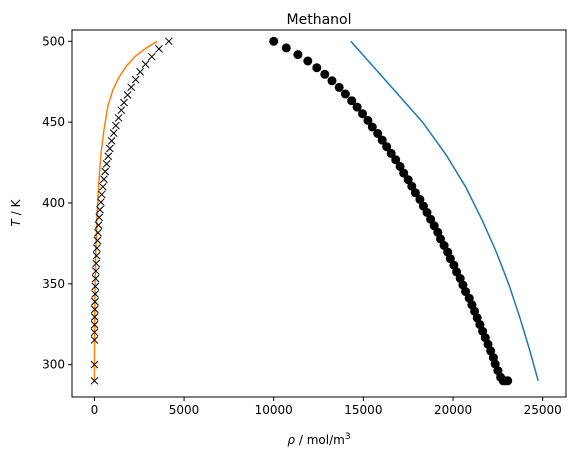 This screenshot has width=575, height=462. What do you see at coordinates (326, 407) in the screenshot?
I see `x-axis: 0 5000 10000 15000 20000 25000` at bounding box center [326, 407].